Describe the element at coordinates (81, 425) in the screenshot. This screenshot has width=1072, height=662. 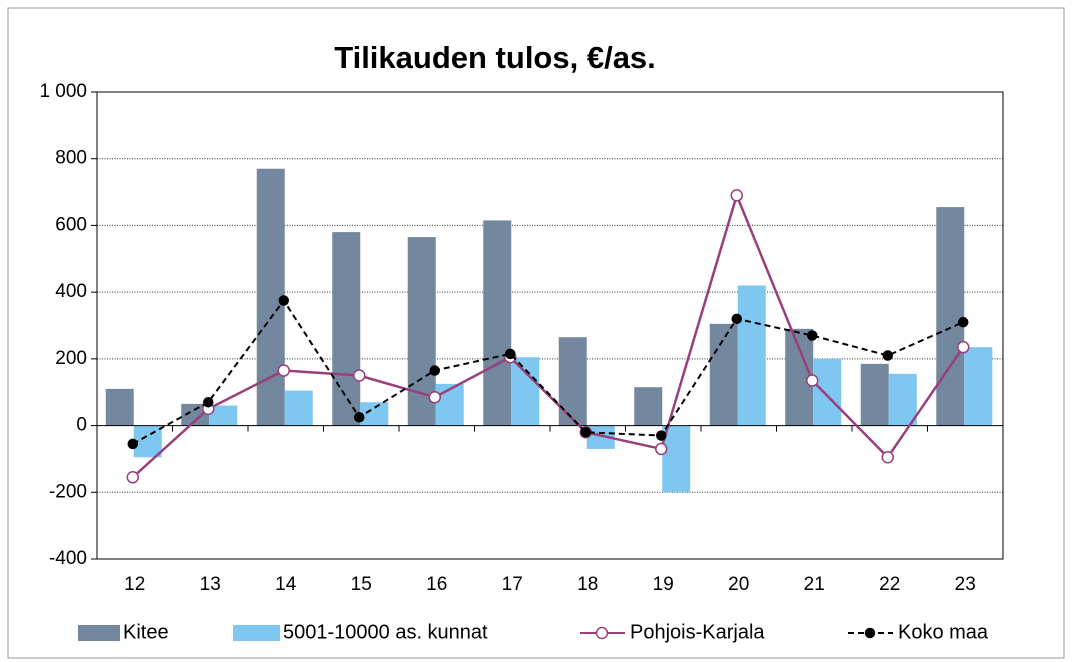
I see `y-tick-label: 0` at that location.